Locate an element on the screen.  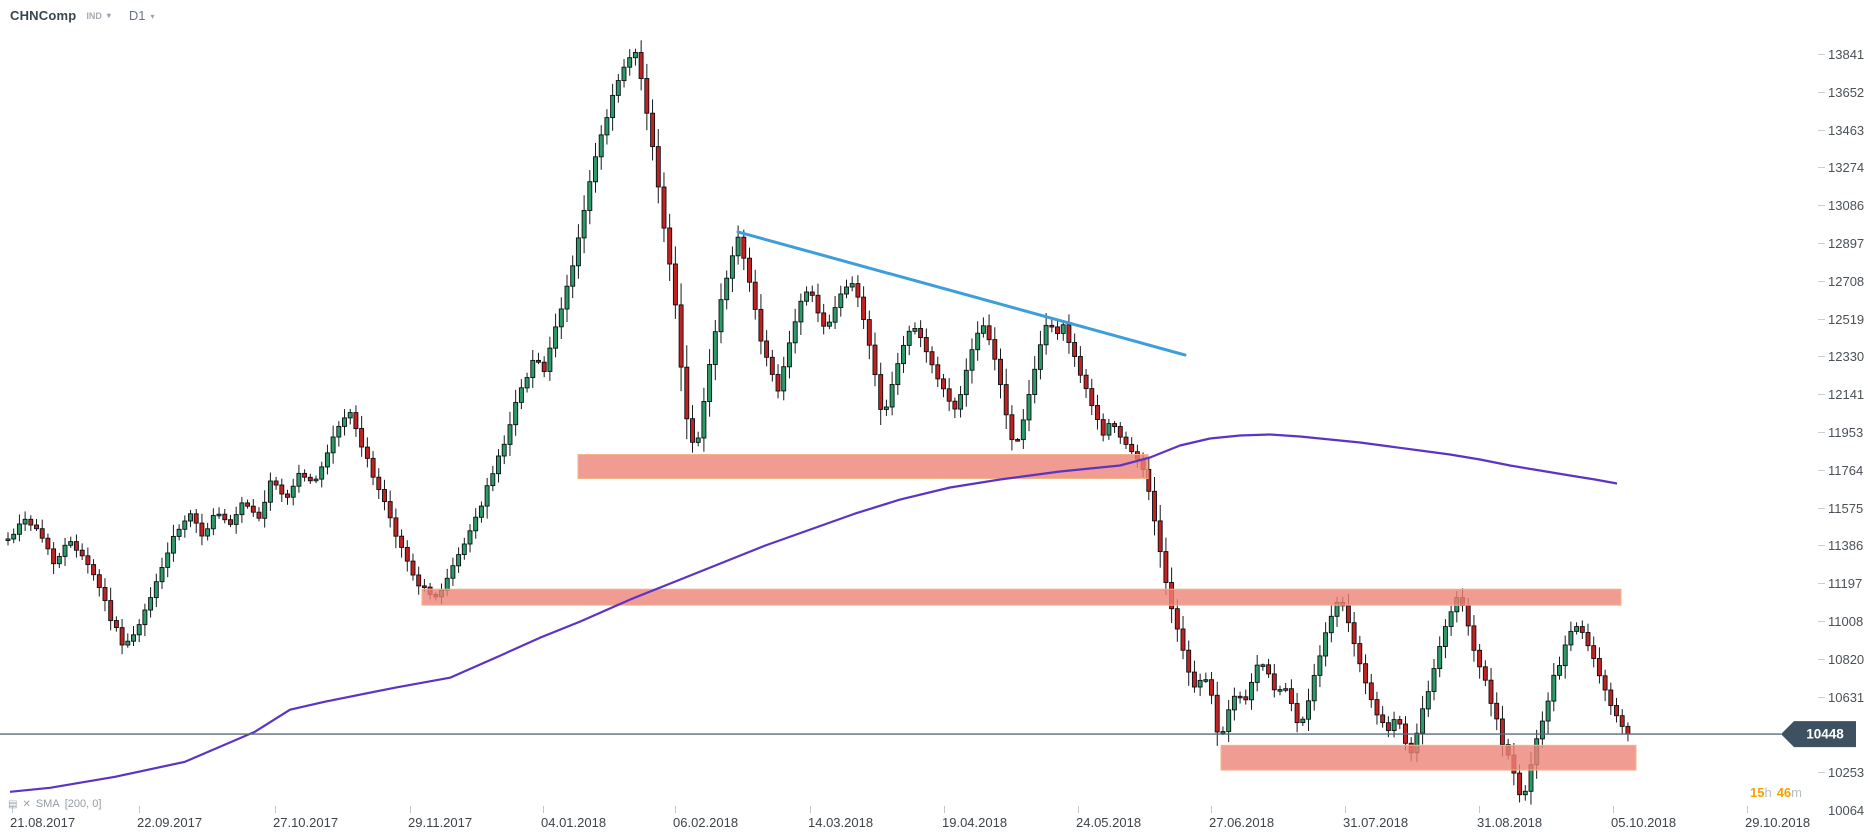
symbol-name: CHNComp is located at coordinates (43, 15).